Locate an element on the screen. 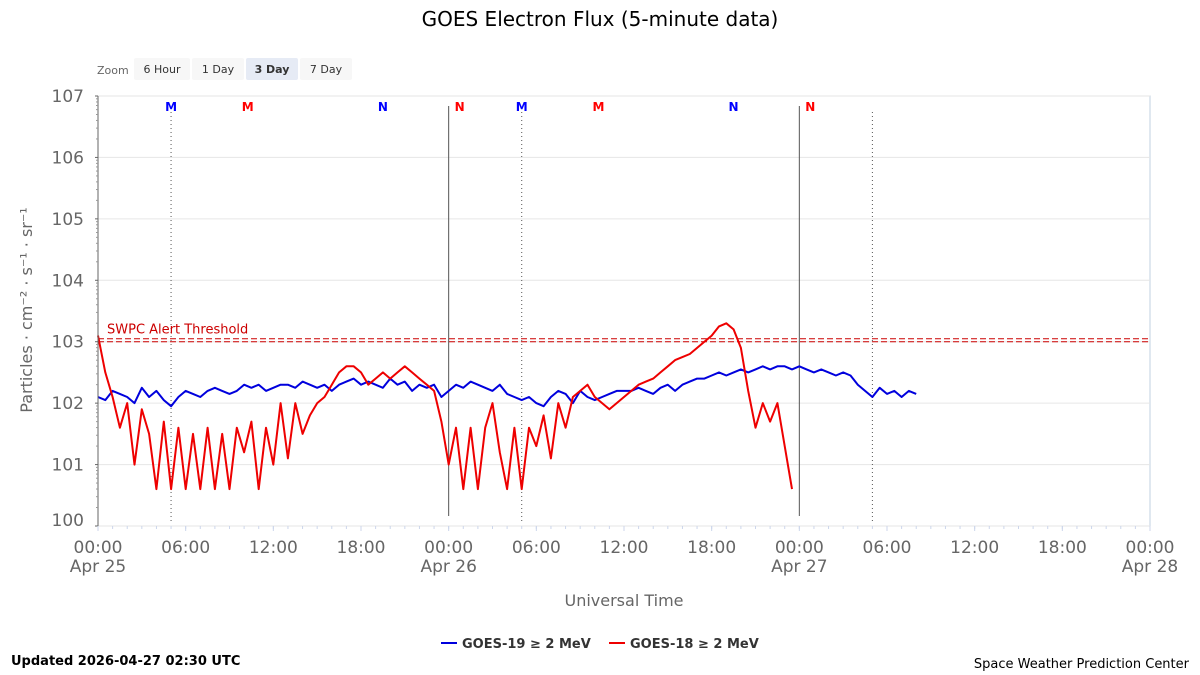 This screenshot has height=675, width=1200. x-tick-date: Apr 26 is located at coordinates (448, 567).